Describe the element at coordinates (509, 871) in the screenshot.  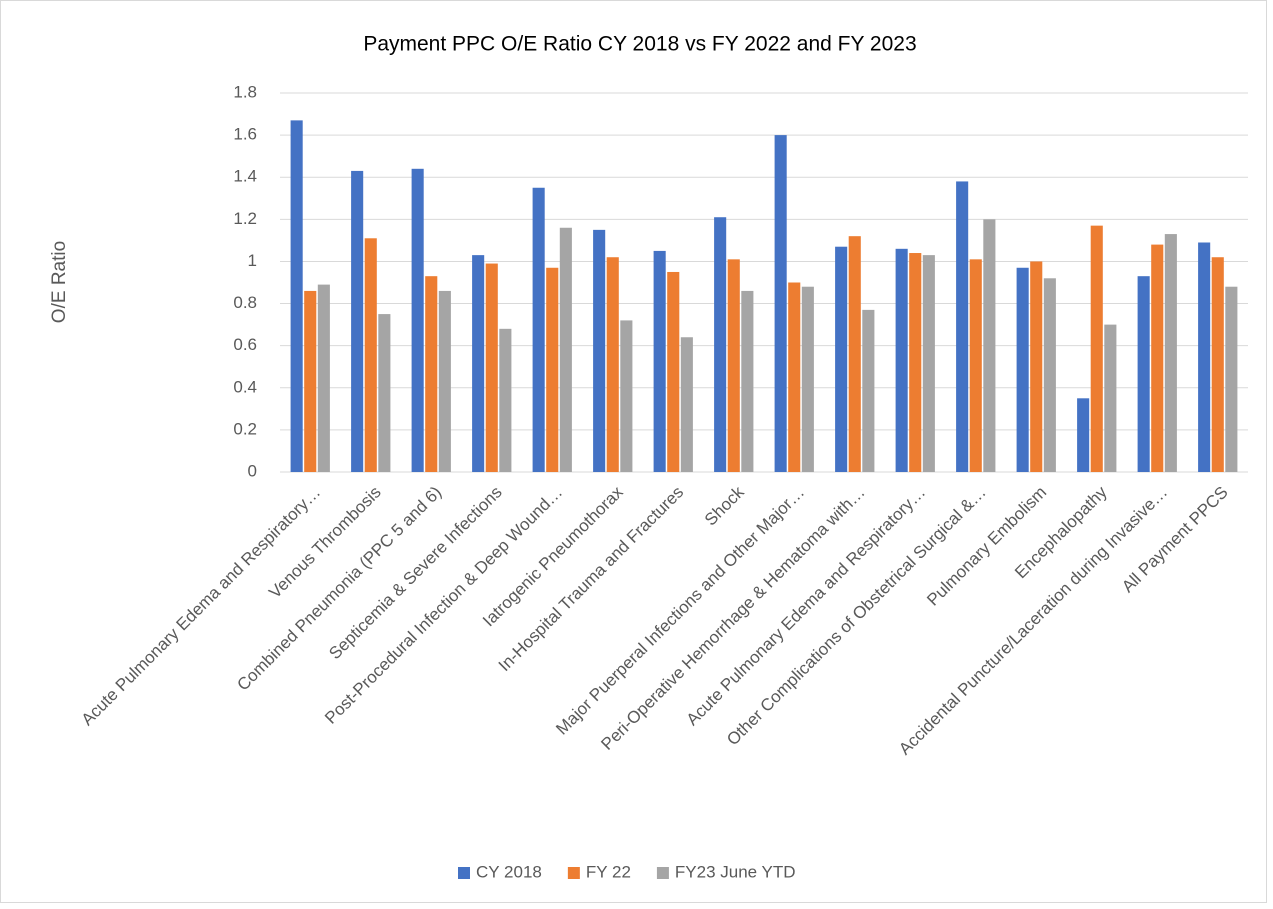
I see `legend-label: CY 2018` at that location.